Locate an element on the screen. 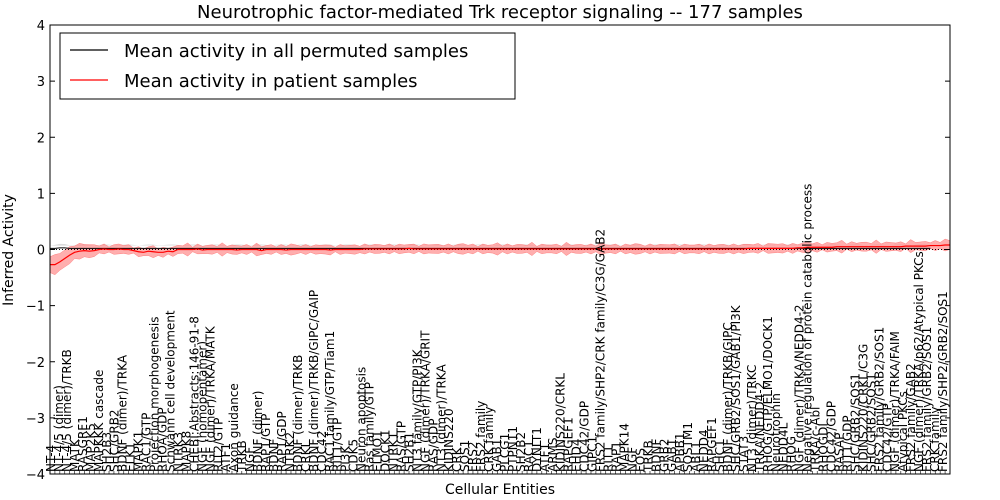 Image resolution: width=1000 pixels, height=500 pixels. entity-label: DYNLT1 is located at coordinates (537, 449).